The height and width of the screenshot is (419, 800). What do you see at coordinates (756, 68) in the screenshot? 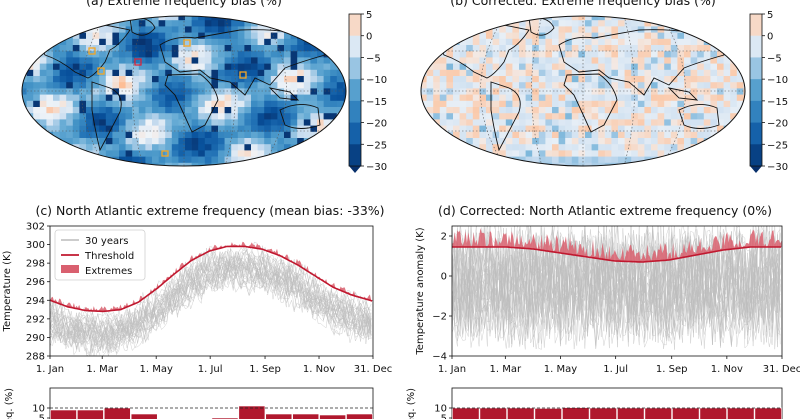
I see `colorbar-segment` at bounding box center [756, 68].